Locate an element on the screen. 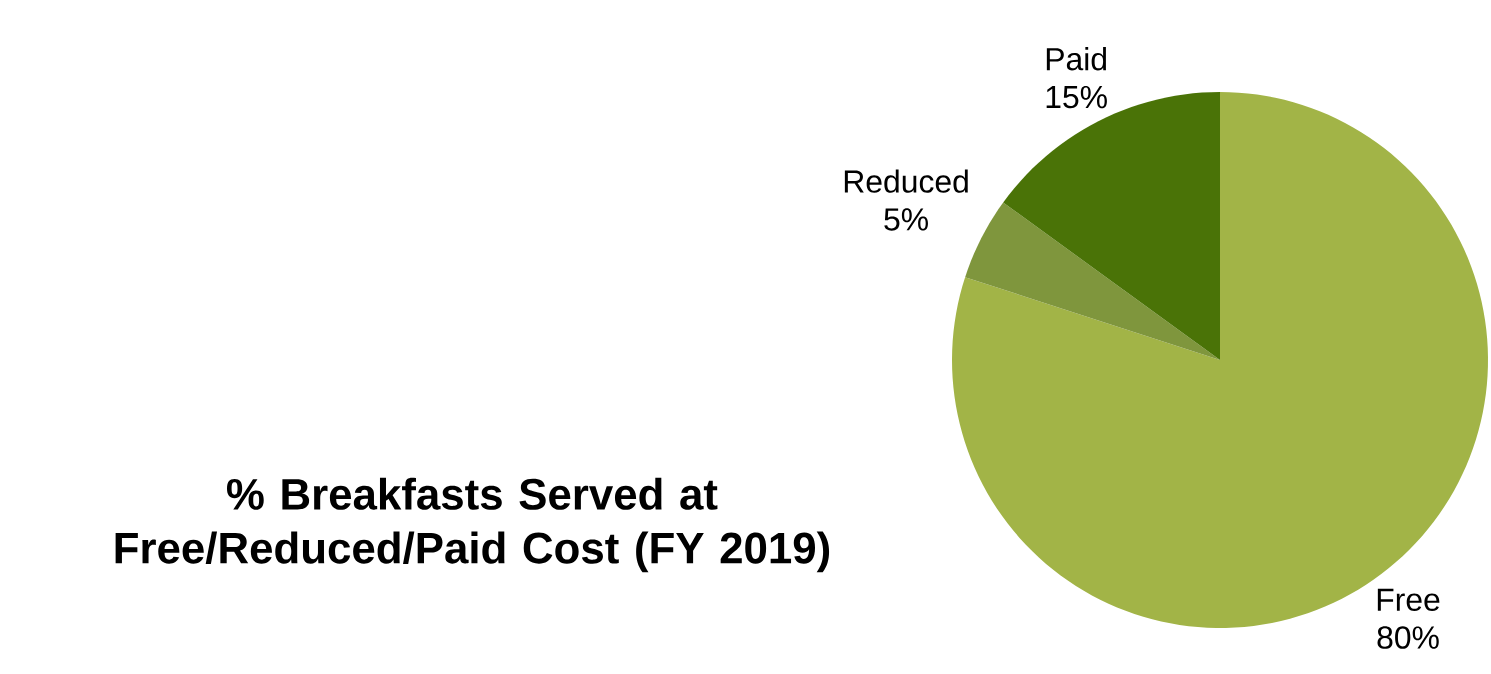 This screenshot has height=674, width=1491. text: % Breakfasts Served at Free/Reduced/Paid Cost (FY 2019) is located at coordinates (472, 525).